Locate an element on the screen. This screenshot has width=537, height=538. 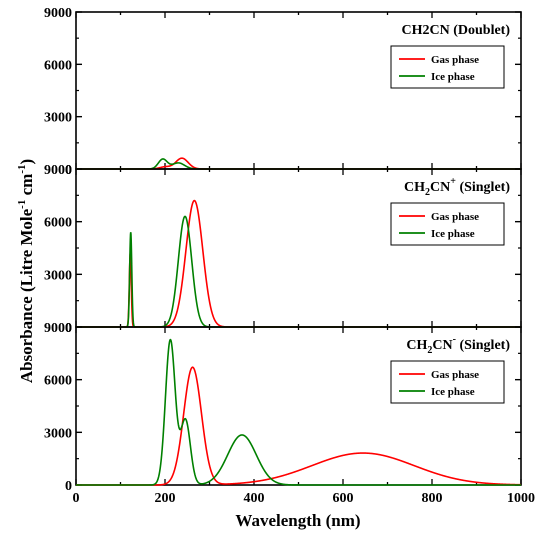
legend-cation: Gas phase Ice phase is located at coordinates (447, 224).